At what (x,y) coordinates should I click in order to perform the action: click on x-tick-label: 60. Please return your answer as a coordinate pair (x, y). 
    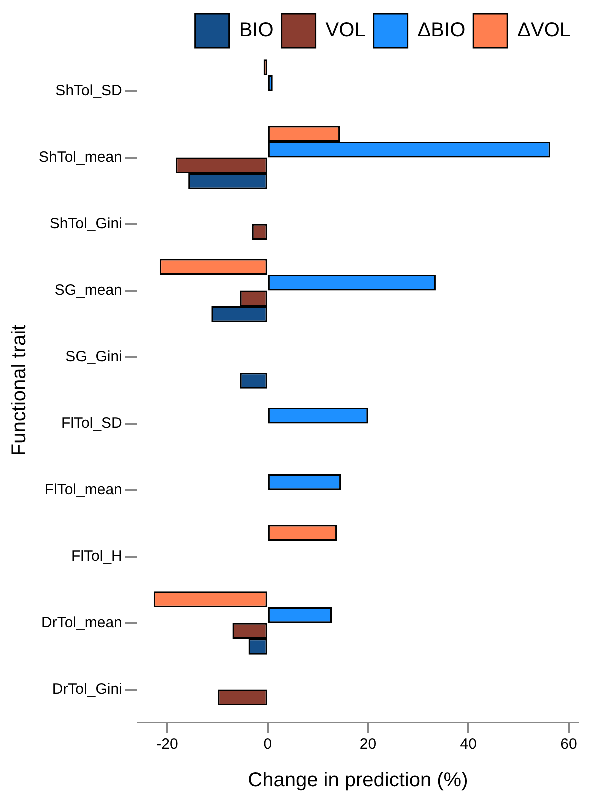
    Looking at the image, I should click on (569, 745).